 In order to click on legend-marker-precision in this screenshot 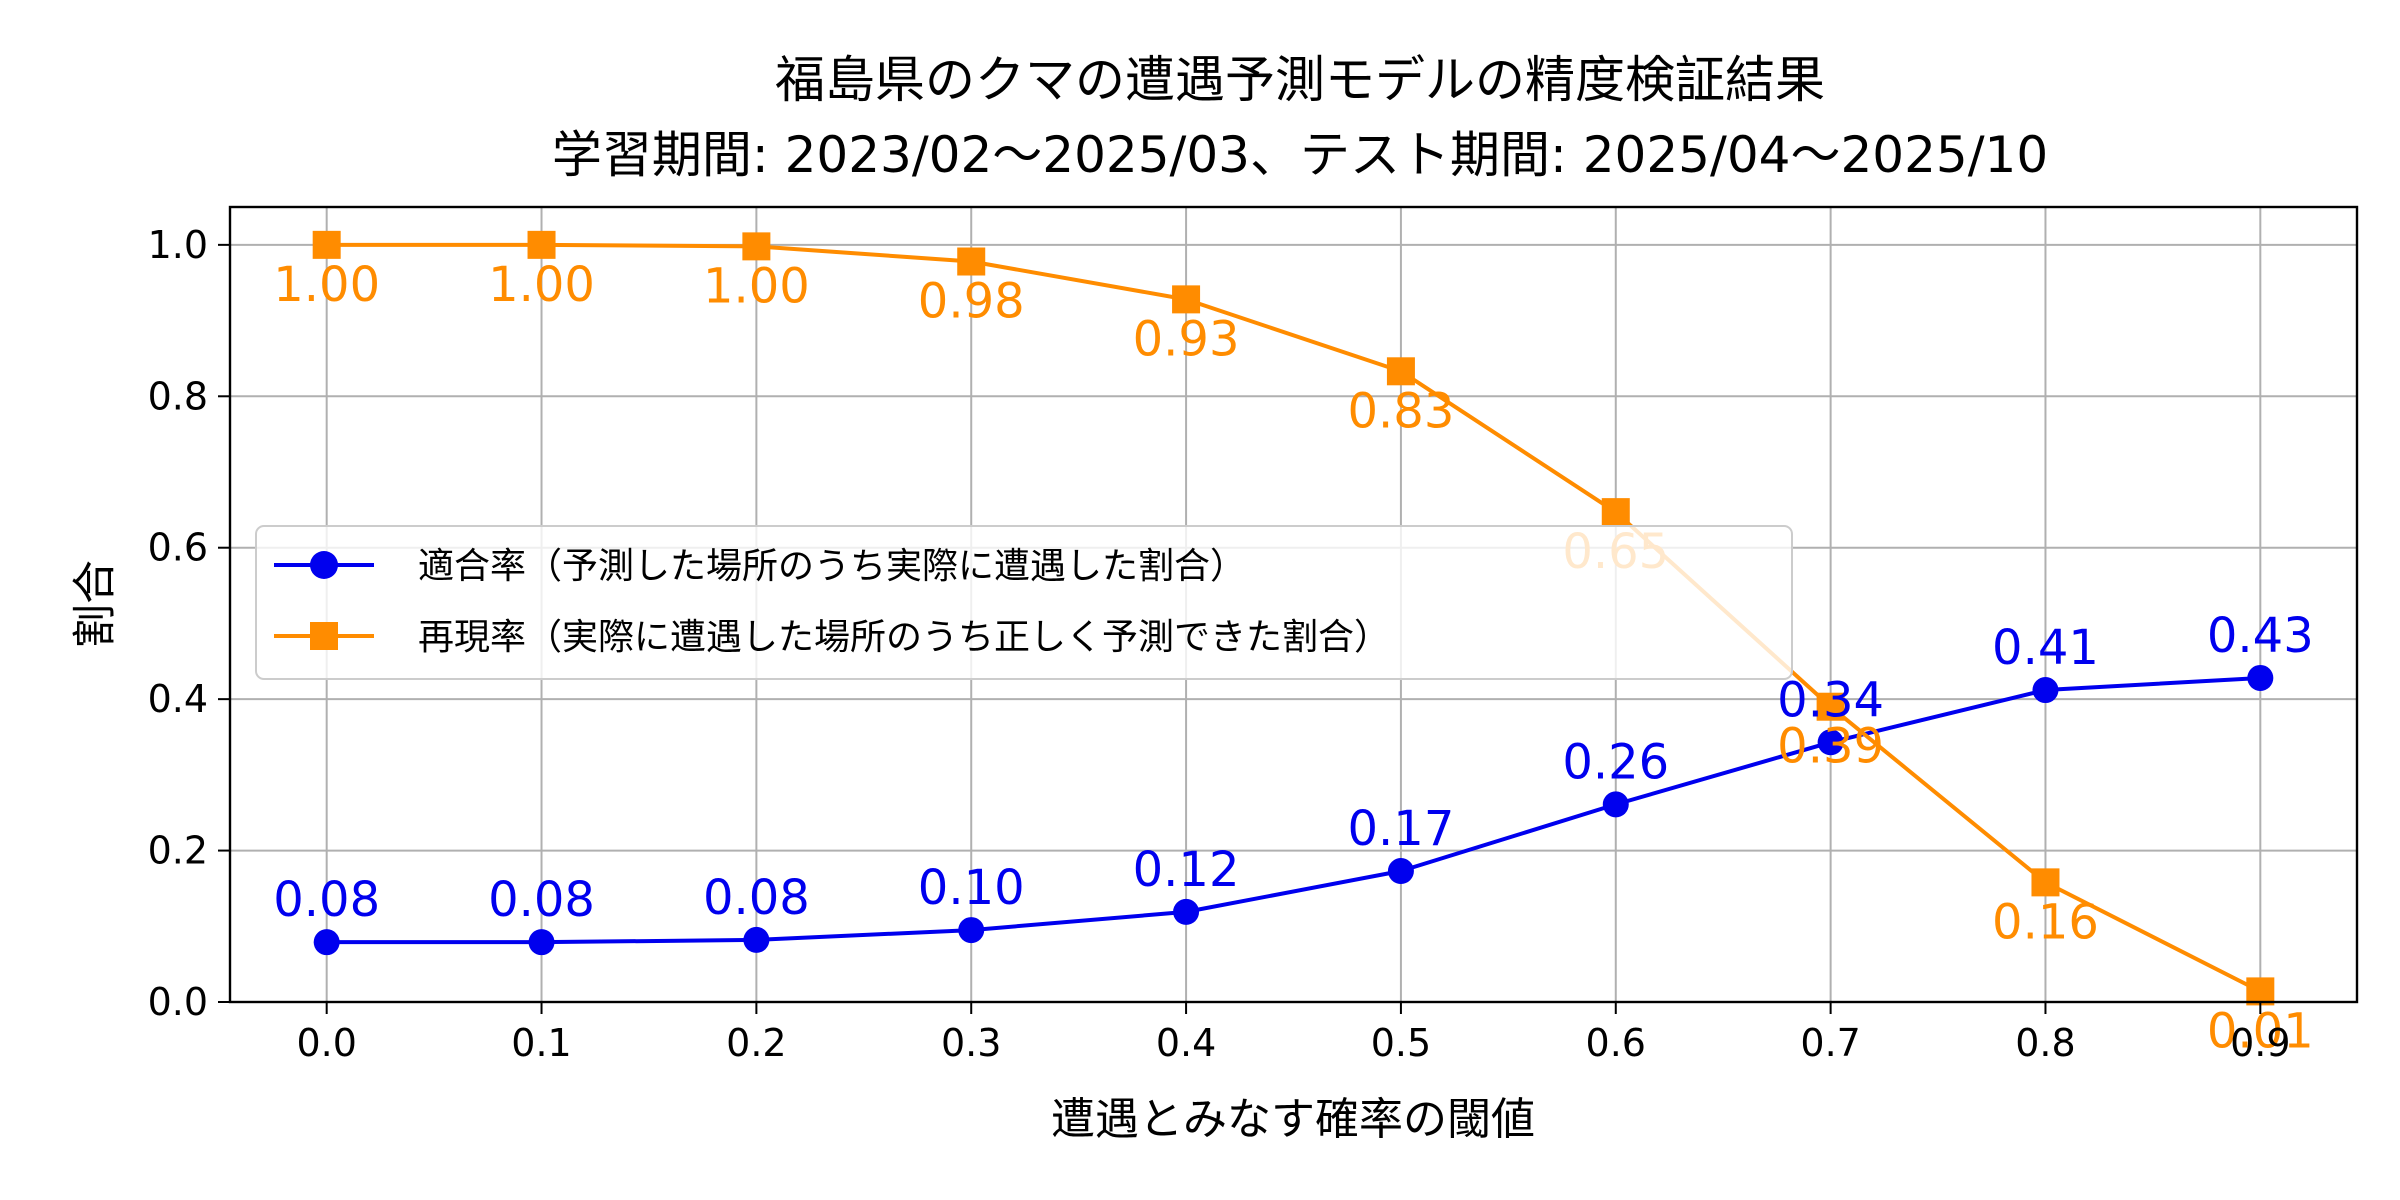, I will do `click(324, 565)`.